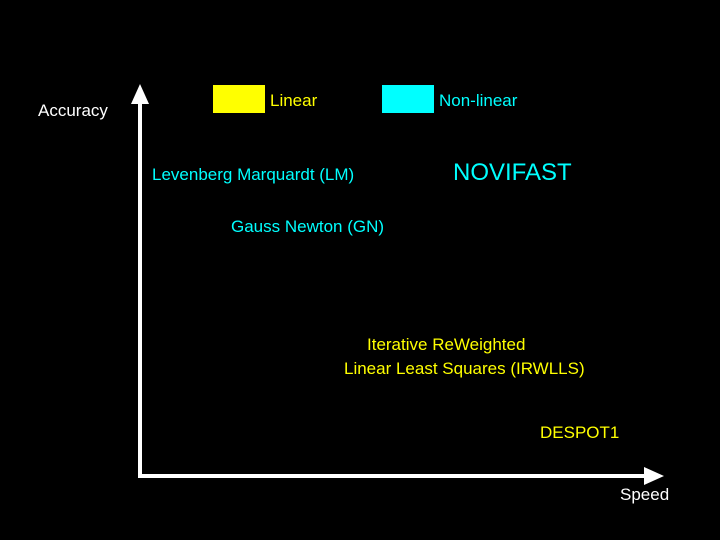 The height and width of the screenshot is (540, 720). Describe the element at coordinates (408, 99) in the screenshot. I see `legend-swatch-nonlinear` at that location.